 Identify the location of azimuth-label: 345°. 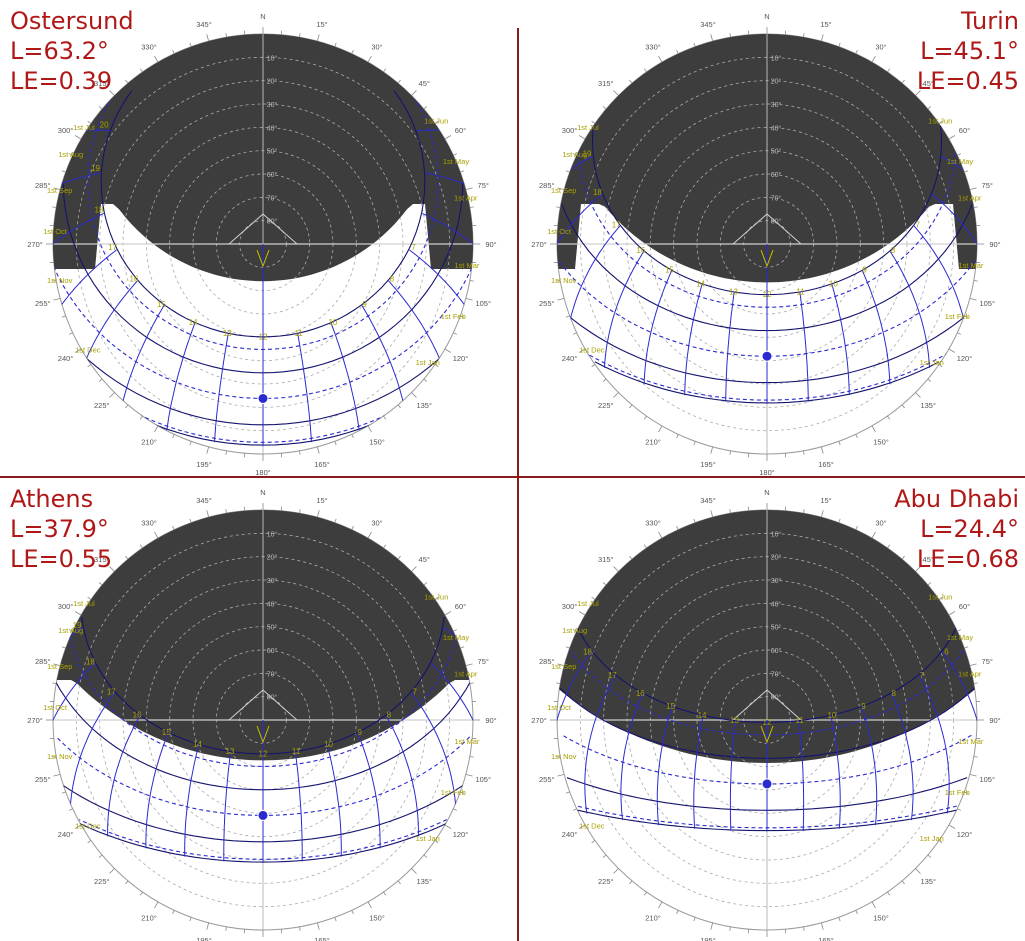
(204, 24).